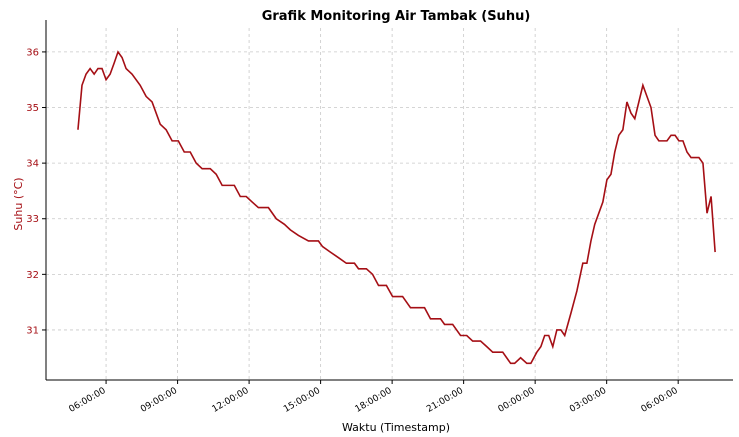  Describe the element at coordinates (396, 427) in the screenshot. I see `x-axis-label: Waktu (Timestamp)` at that location.